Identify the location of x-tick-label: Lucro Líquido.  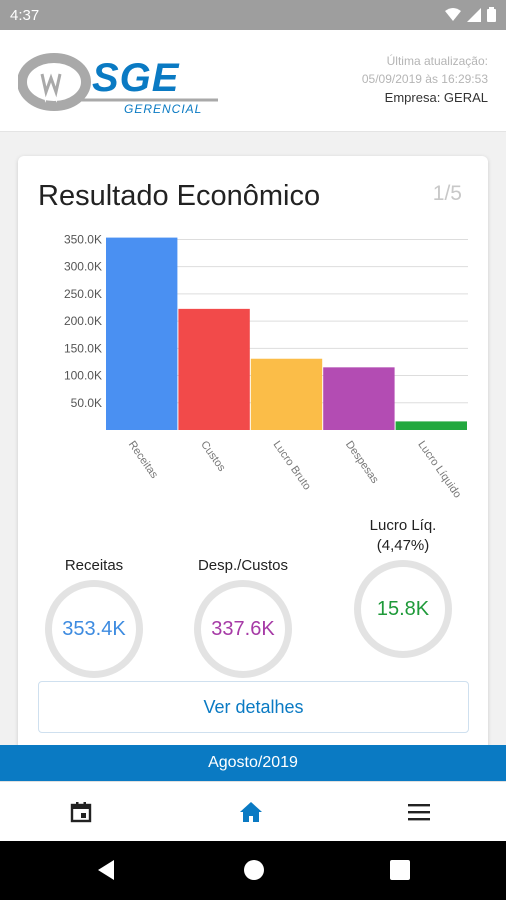
(439, 469).